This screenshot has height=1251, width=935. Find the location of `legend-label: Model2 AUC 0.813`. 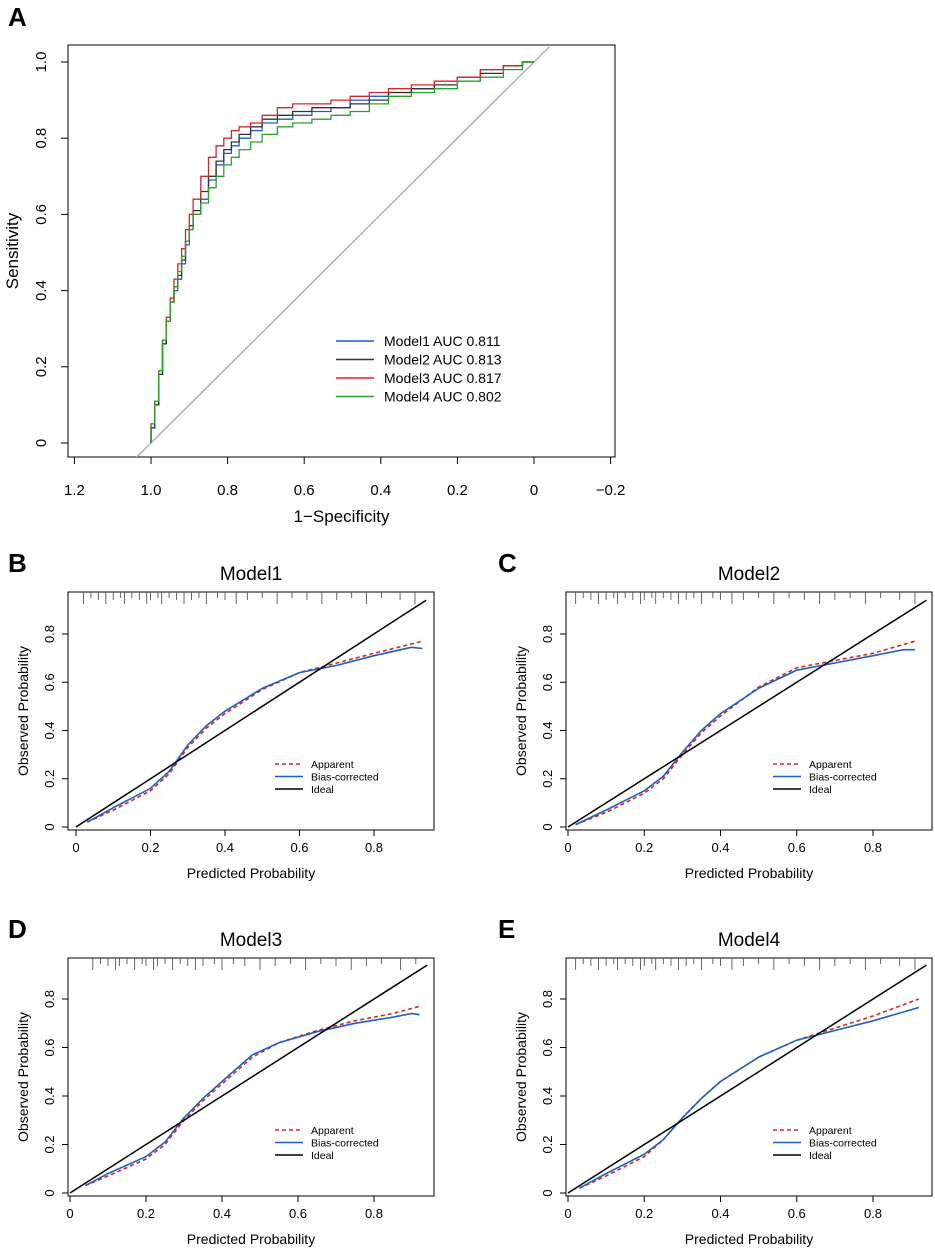

legend-label: Model2 AUC 0.813 is located at coordinates (443, 360).